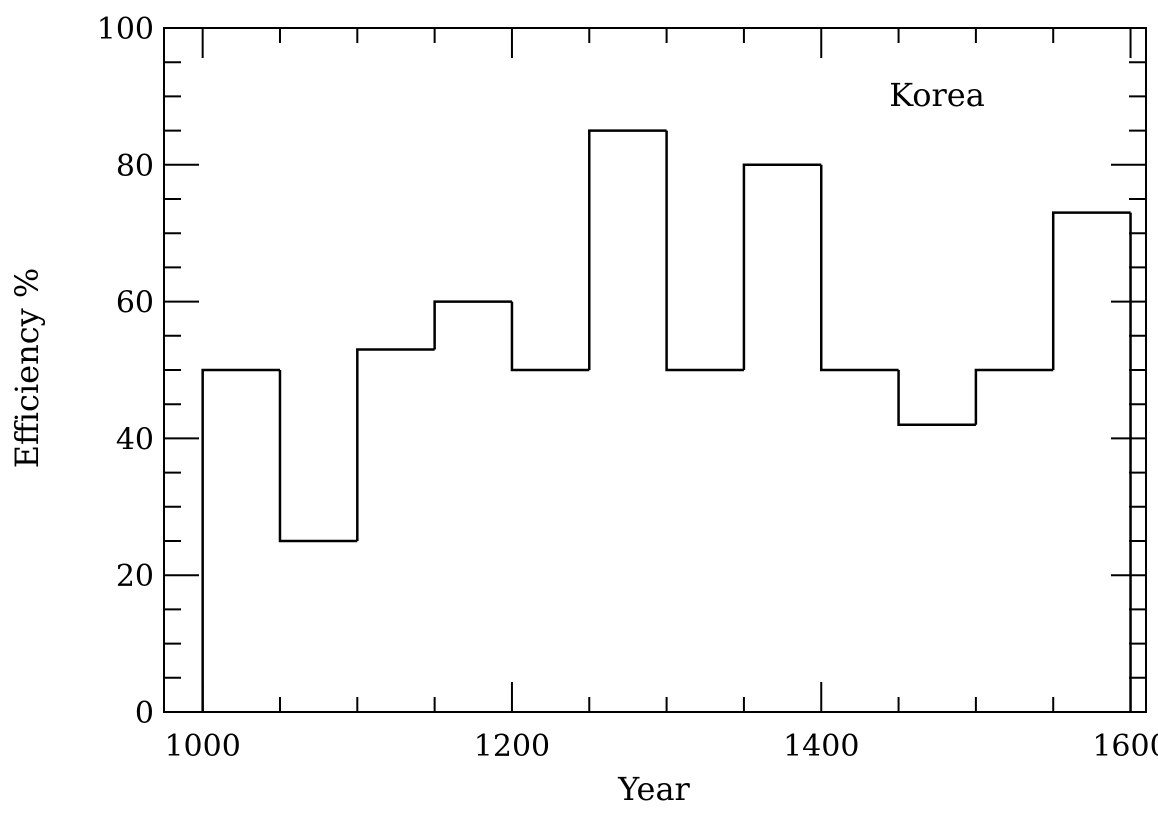 The image size is (1158, 813). What do you see at coordinates (937, 95) in the screenshot?
I see `chart-annotation-korea: Korea` at bounding box center [937, 95].